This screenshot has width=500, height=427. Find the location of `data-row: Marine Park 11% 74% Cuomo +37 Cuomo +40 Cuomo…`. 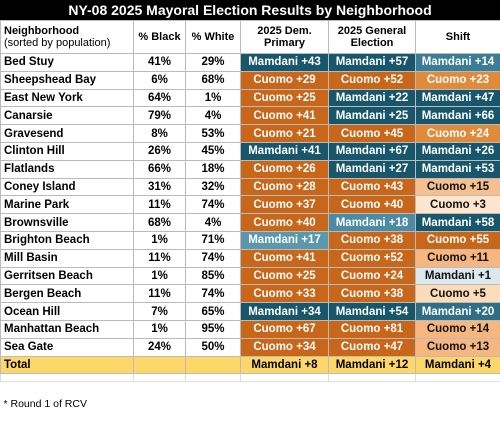

data-row: Marine Park 11% 74% Cuomo +37 Cuomo +40 Cuomo… is located at coordinates (250, 205).